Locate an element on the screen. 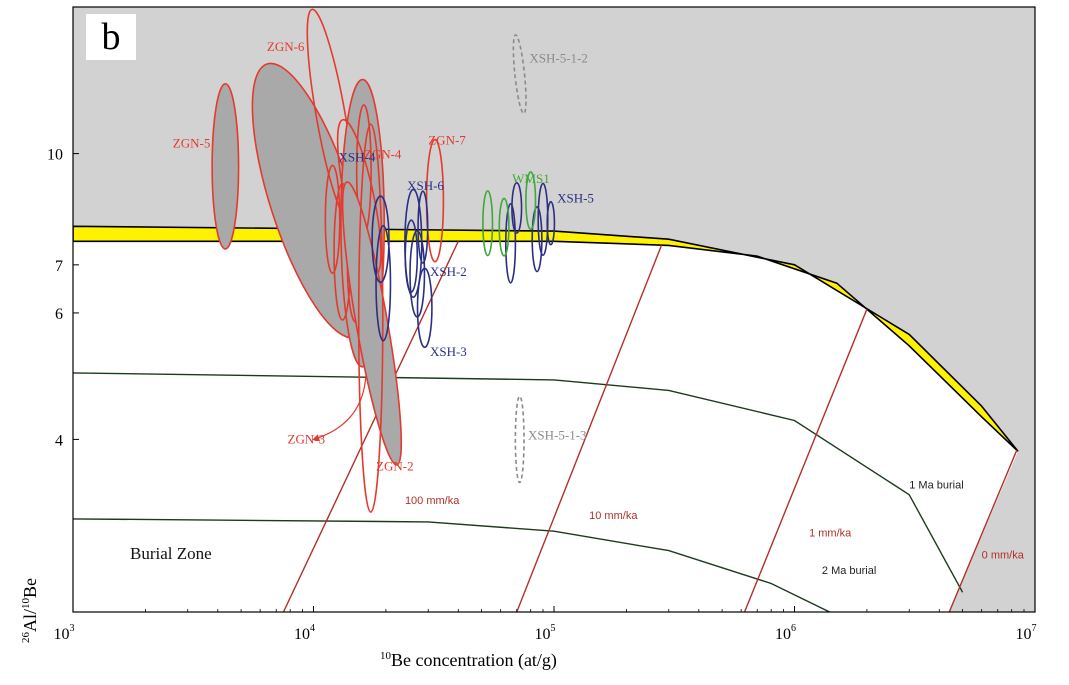 The image size is (1069, 685). y-tick-label: 7 is located at coordinates (59, 266).